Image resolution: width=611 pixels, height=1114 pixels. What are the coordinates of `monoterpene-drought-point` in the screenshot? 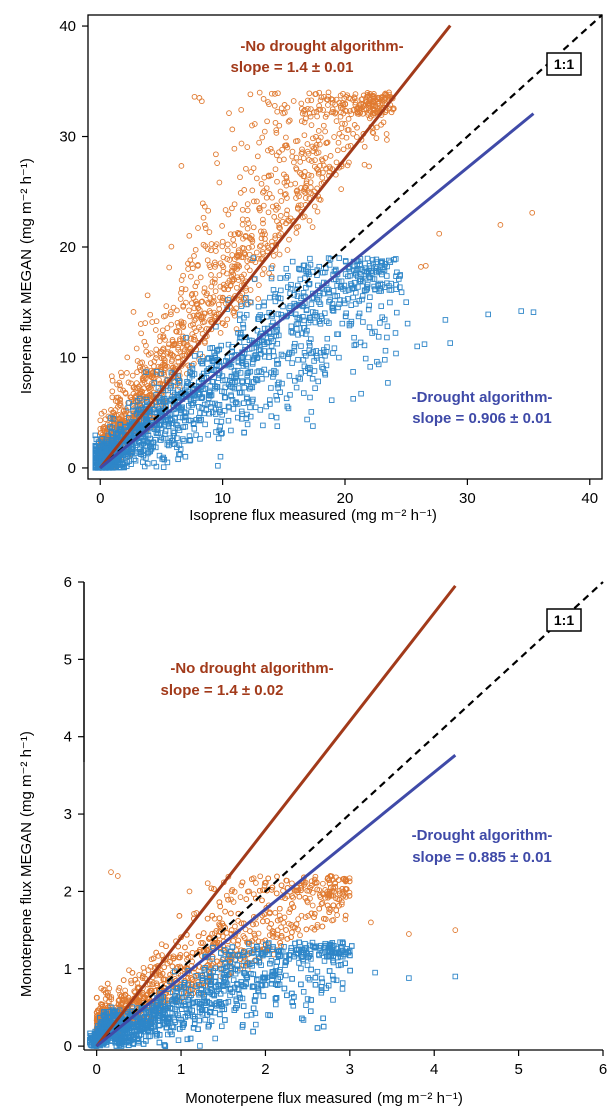 It's located at (317, 1028).